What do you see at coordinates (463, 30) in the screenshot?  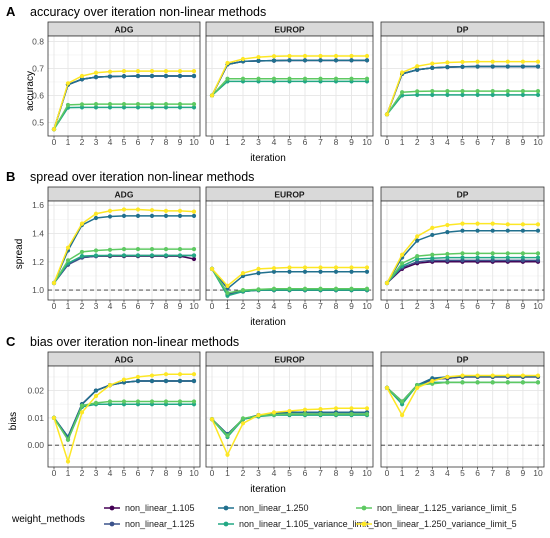 I see `facet-strip-label: DP` at bounding box center [463, 30].